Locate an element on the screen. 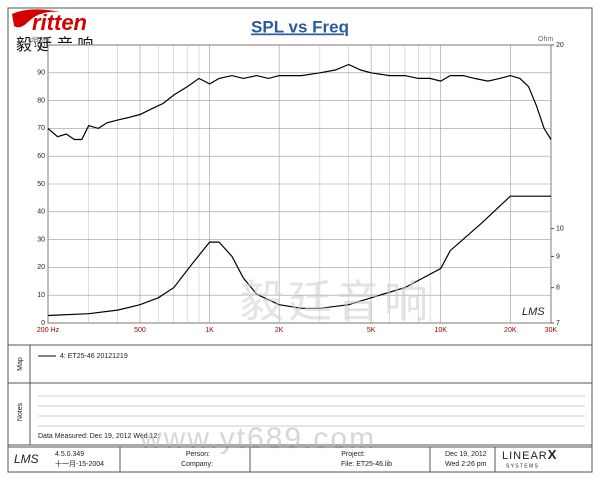  plot-logo: LMS is located at coordinates (533, 312).